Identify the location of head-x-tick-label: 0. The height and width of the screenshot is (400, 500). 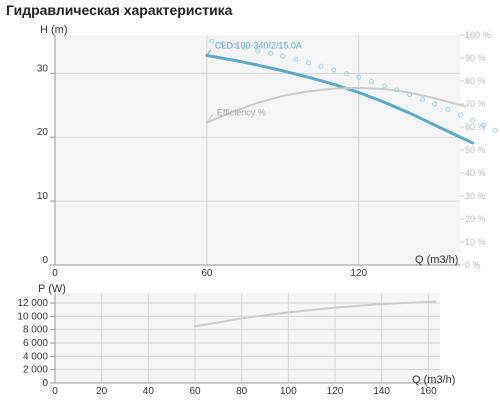
(55, 273).